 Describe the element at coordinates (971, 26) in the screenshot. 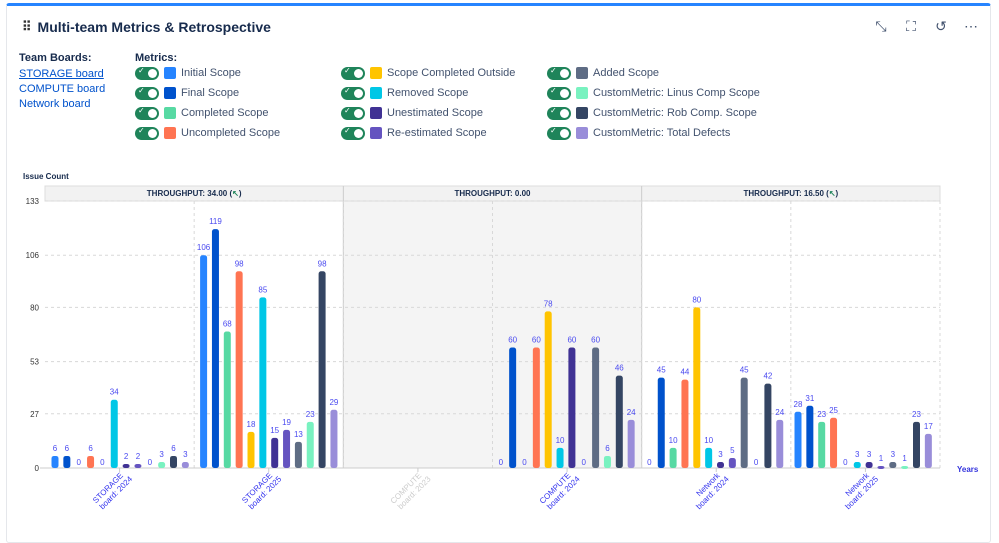

I see `more-icon: ⋯` at that location.